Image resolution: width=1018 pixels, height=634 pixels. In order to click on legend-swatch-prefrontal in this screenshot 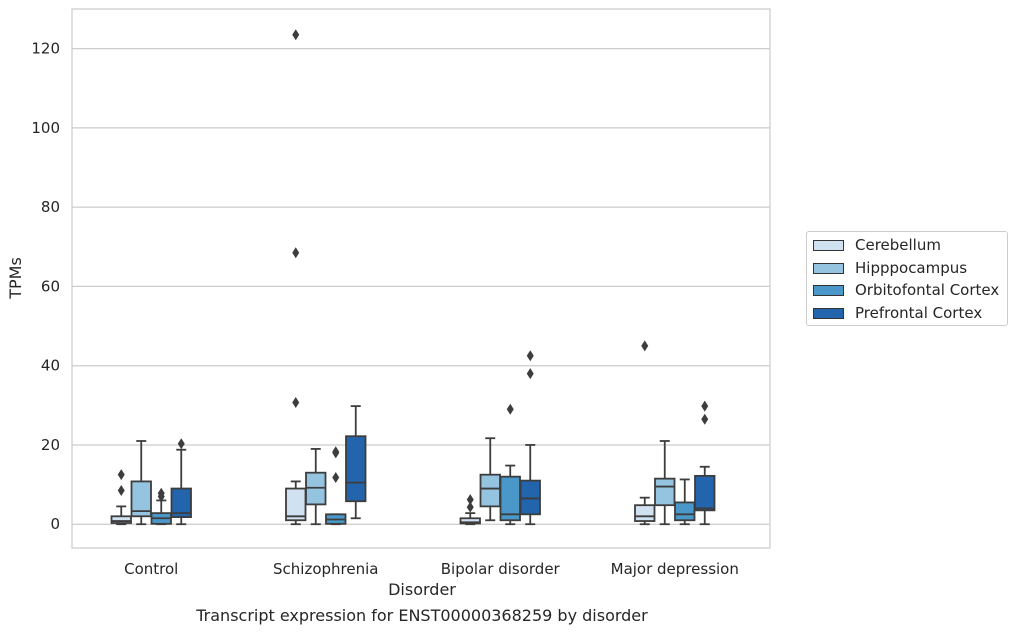, I will do `click(828, 313)`.